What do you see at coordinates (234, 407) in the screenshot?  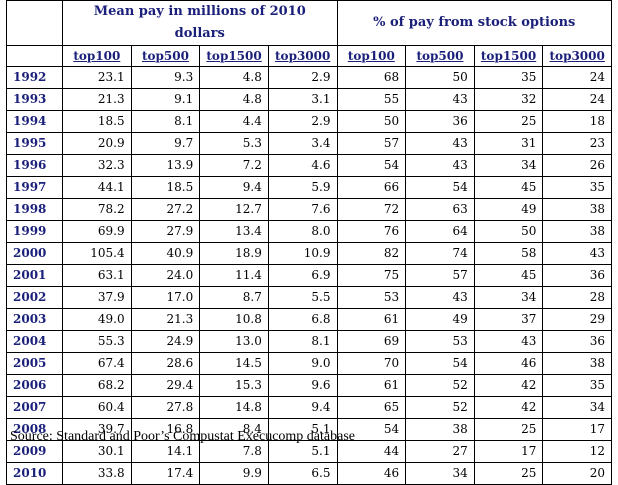 I see `mean-pay-cell: 14.8` at bounding box center [234, 407].